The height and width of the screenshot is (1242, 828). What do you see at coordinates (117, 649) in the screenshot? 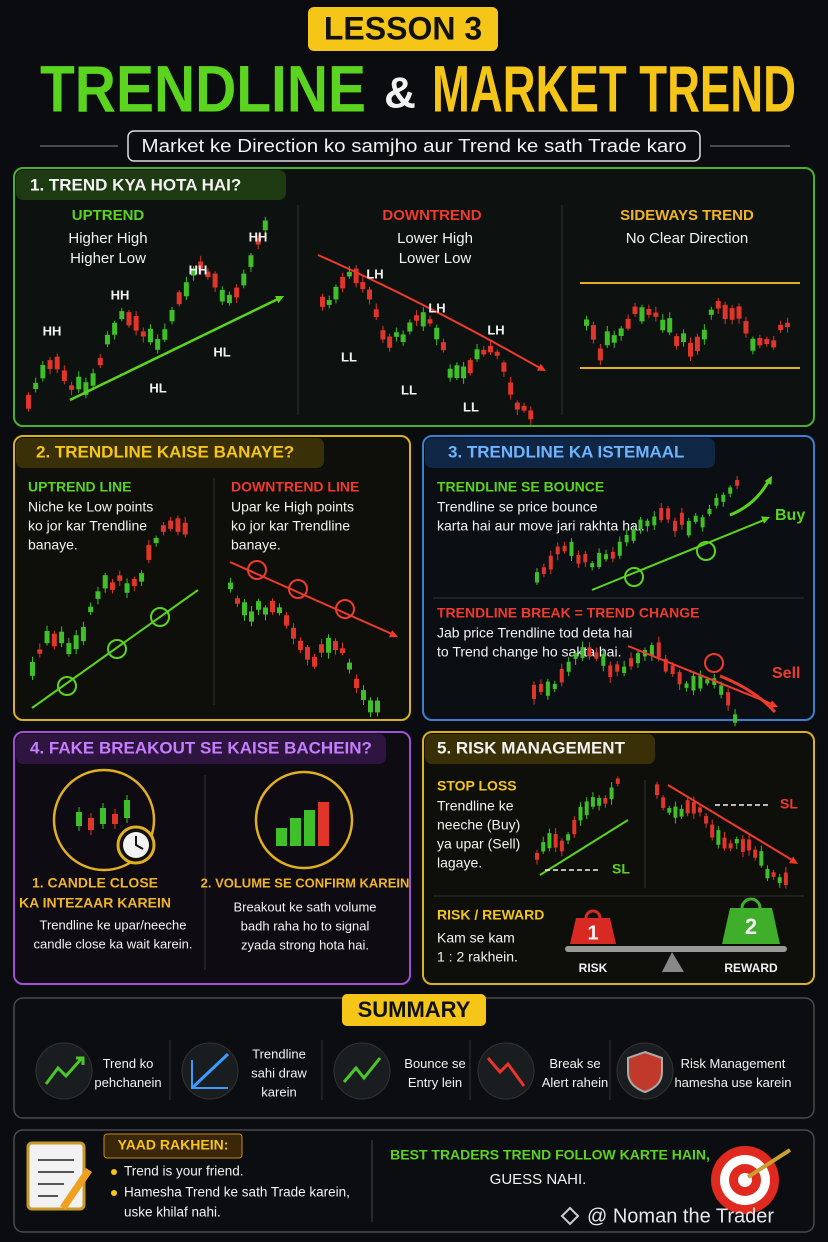
I see `touch-point` at bounding box center [117, 649].